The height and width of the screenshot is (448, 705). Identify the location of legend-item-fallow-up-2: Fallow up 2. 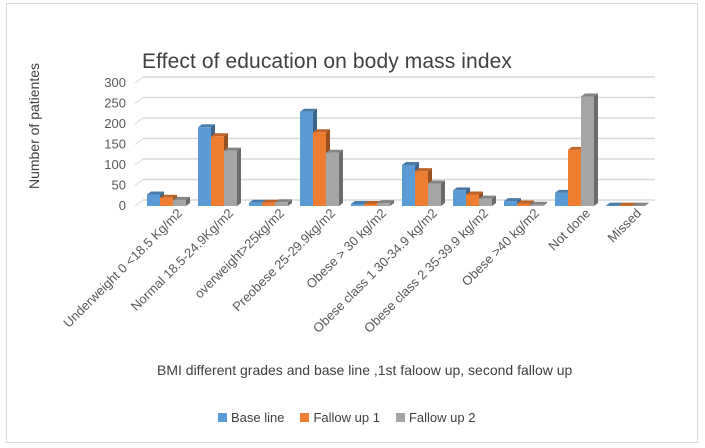
(435, 417).